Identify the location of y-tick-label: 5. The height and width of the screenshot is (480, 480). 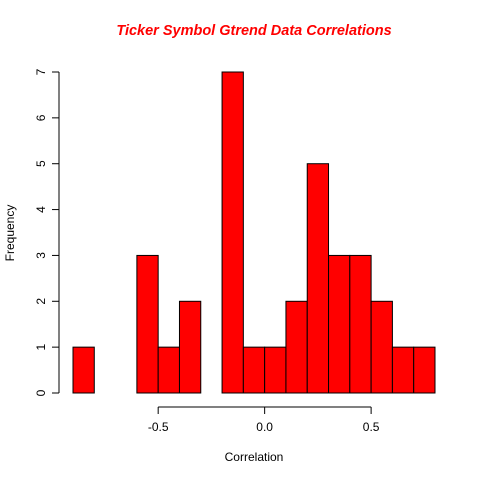
(41, 163).